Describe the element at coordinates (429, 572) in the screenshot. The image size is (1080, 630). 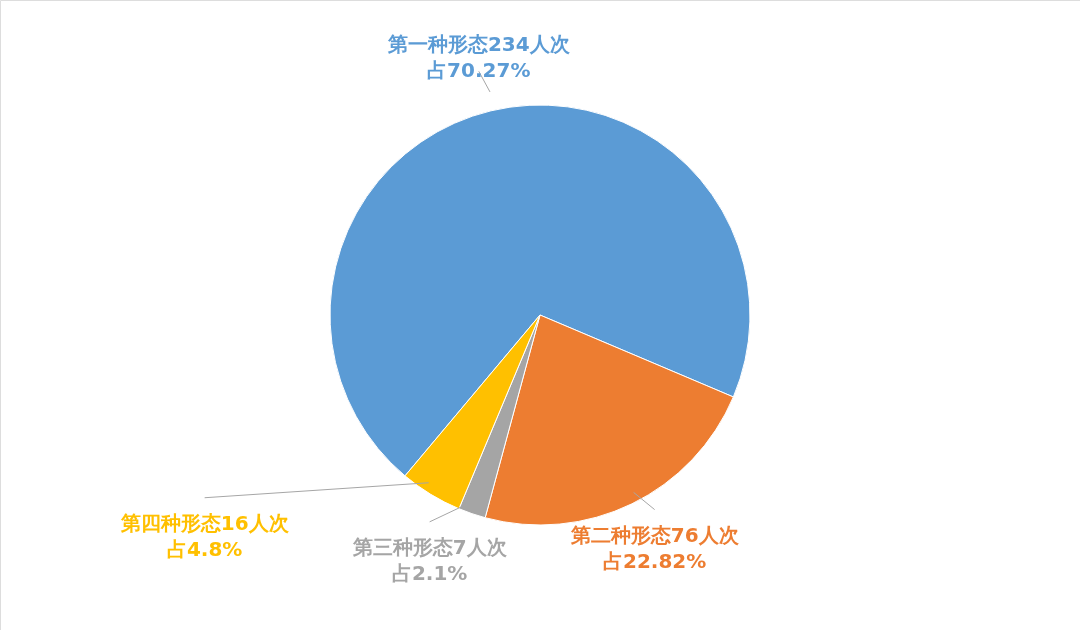
I see `data-label: 占2.1%` at that location.